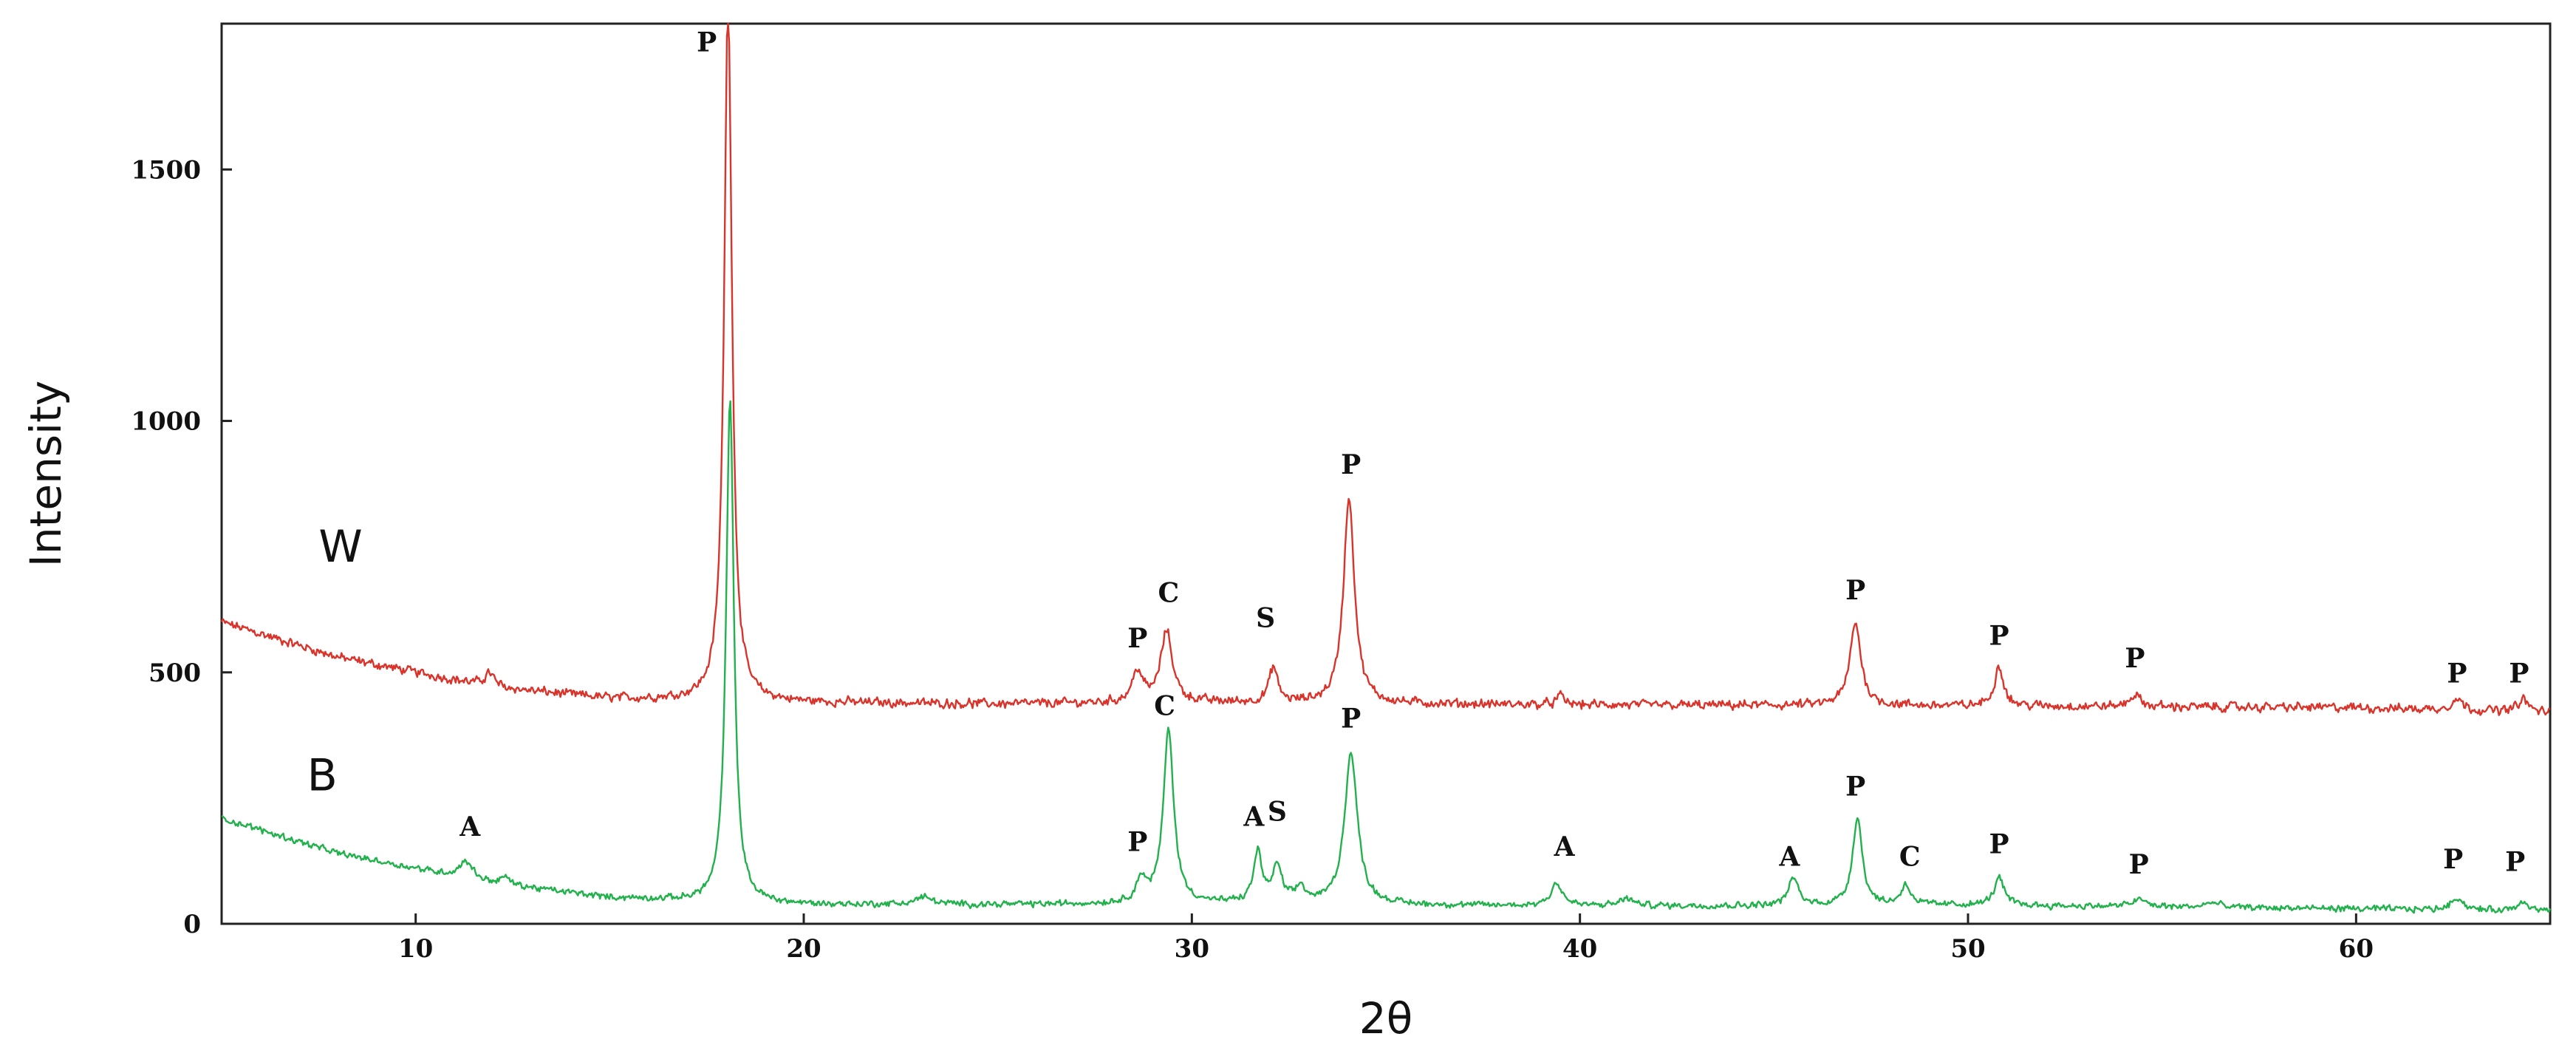 This screenshot has height=1045, width=2576. Describe the element at coordinates (803, 949) in the screenshot. I see `x-tick-label: 20` at that location.